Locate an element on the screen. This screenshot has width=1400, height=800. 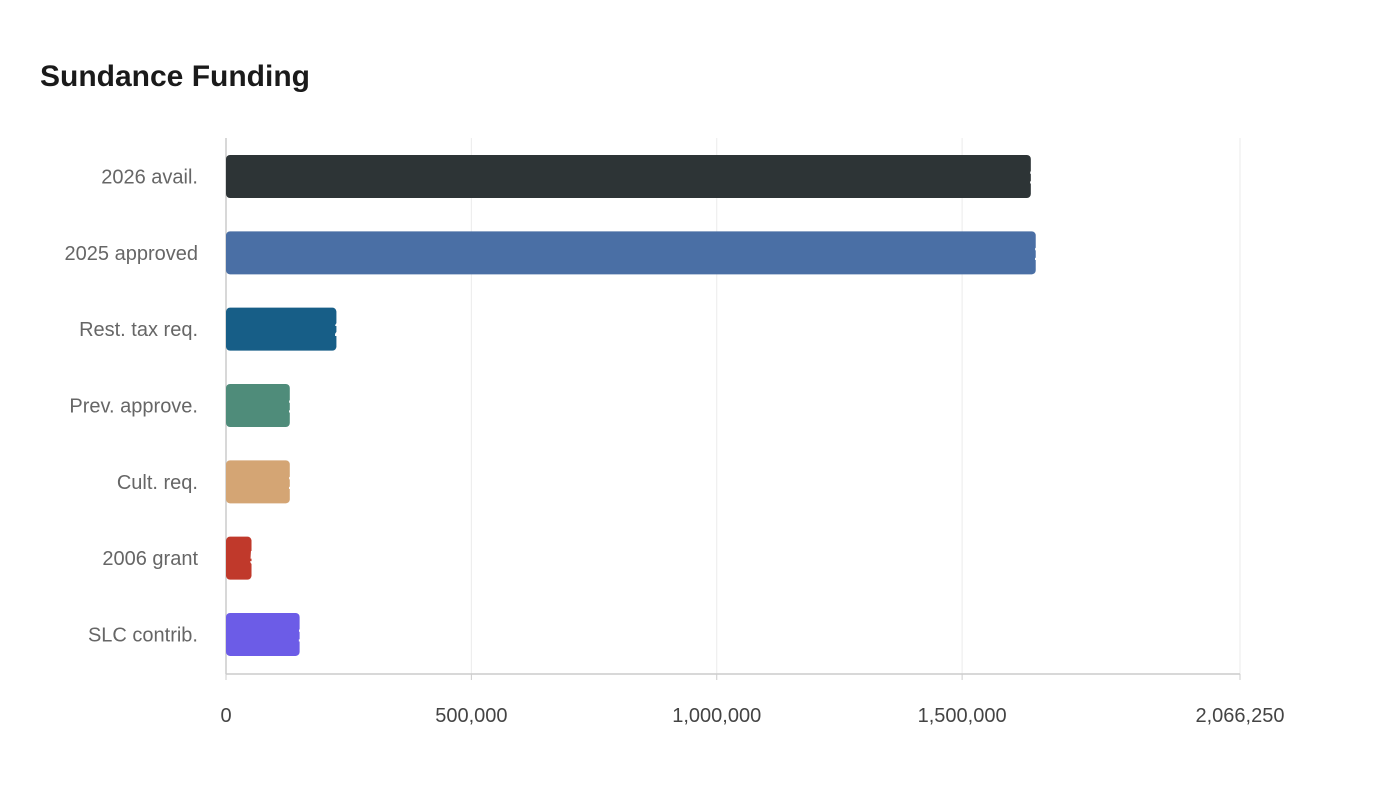
category-label: Cult. req. is located at coordinates (157, 483).